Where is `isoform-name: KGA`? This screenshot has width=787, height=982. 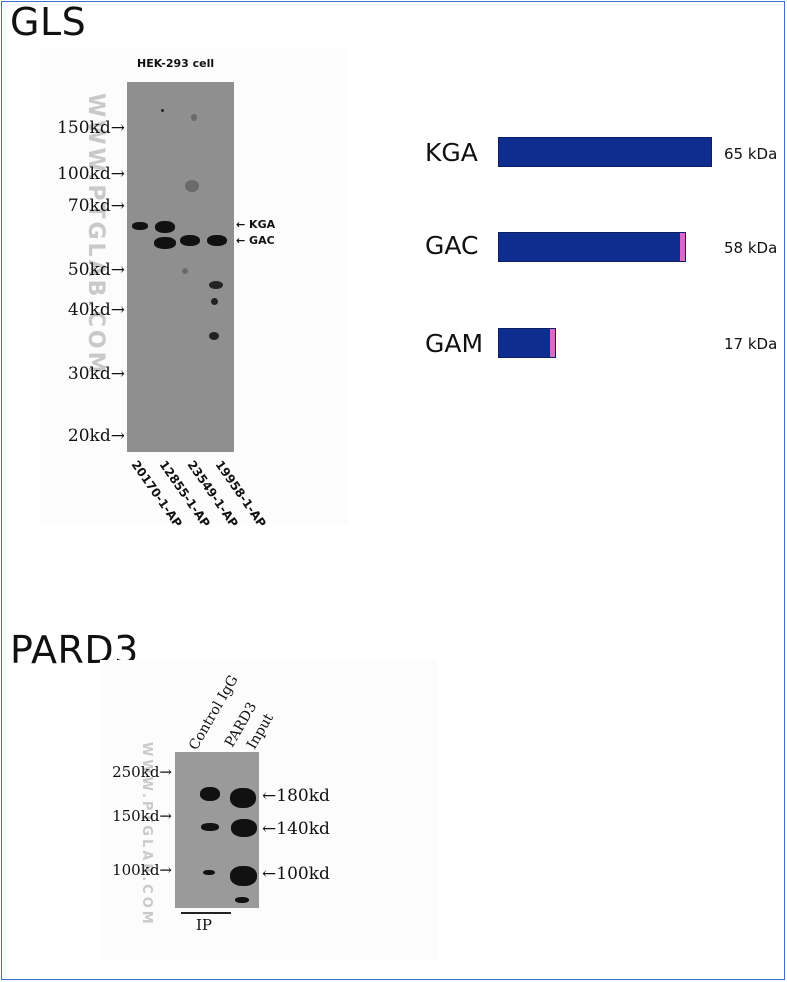
isoform-name: KGA is located at coordinates (451, 152).